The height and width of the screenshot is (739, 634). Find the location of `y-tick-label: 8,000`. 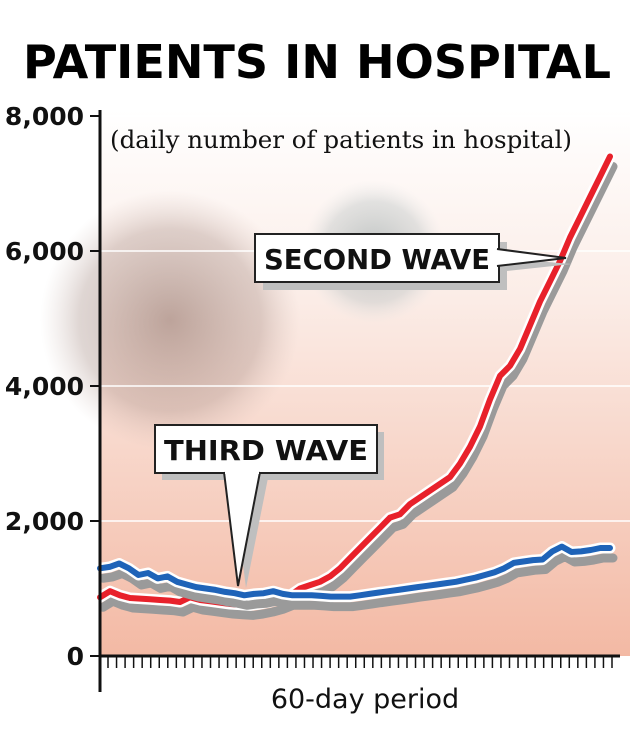

y-tick-label: 8,000 is located at coordinates (44, 116).